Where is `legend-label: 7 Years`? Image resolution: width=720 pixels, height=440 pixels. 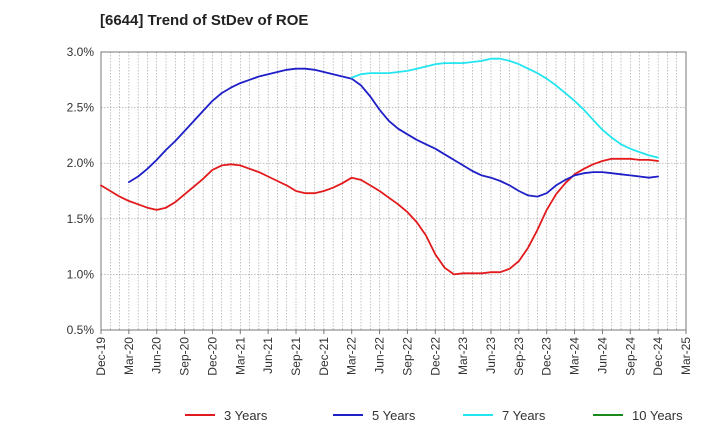
legend-label: 7 Years is located at coordinates (524, 415).